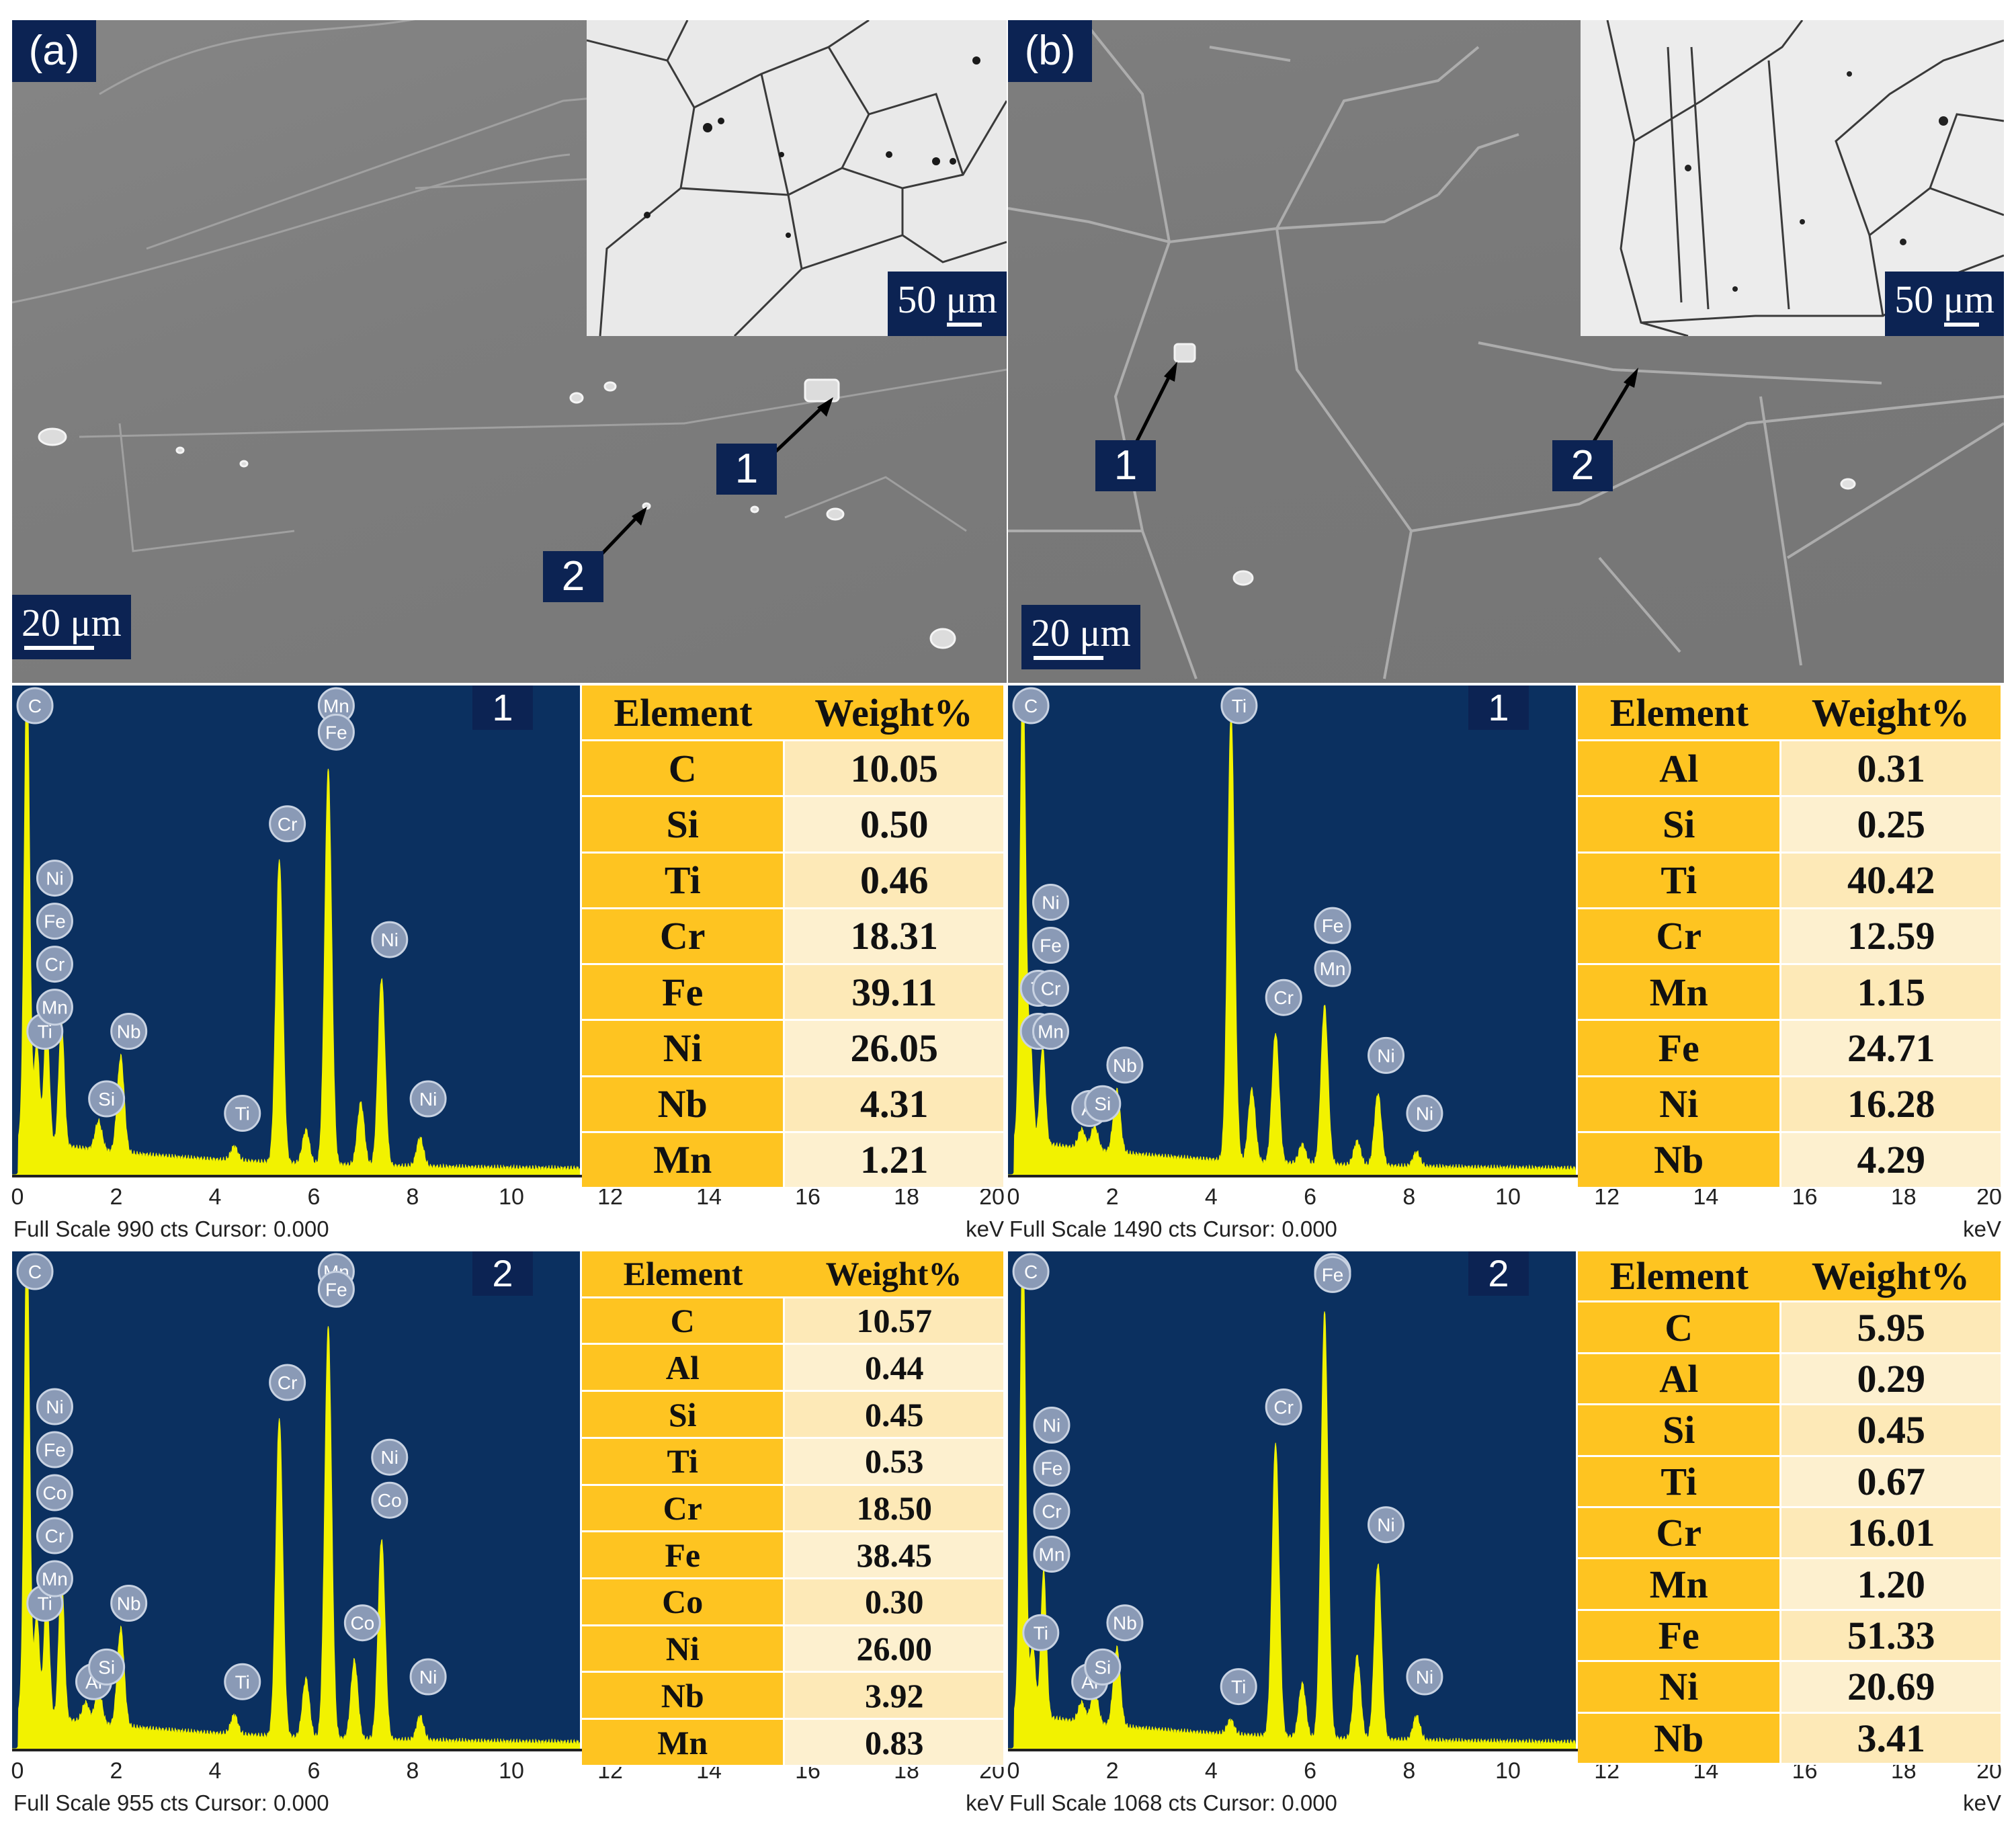 This screenshot has width=2016, height=1824. What do you see at coordinates (792, 1555) in the screenshot?
I see `table-row: Fe 38.45` at bounding box center [792, 1555].